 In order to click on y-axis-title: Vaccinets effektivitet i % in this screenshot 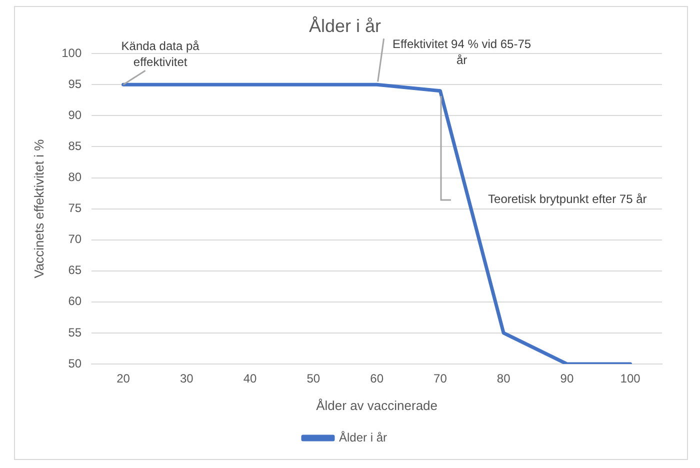, I will do `click(38, 208)`.